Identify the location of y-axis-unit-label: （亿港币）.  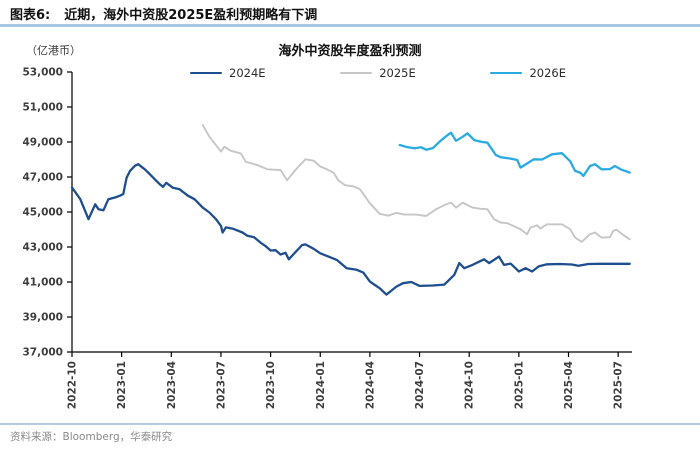
(53, 50).